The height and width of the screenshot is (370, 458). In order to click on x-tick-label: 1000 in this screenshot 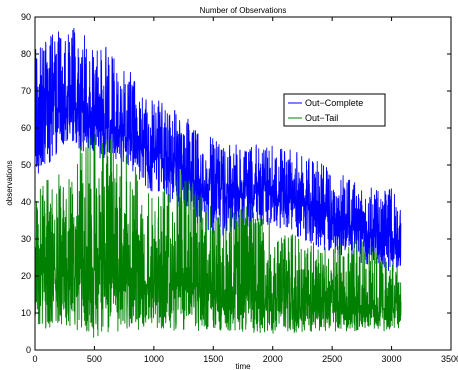, I will do `click(154, 359)`.